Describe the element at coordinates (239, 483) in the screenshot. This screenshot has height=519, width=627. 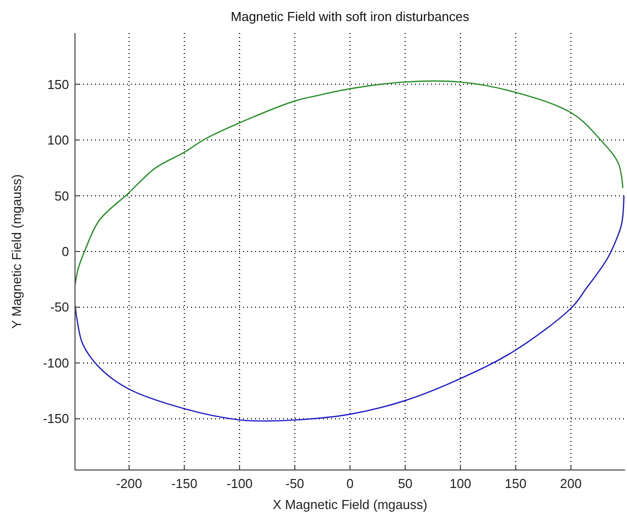
I see `x-tick-label: -100` at that location.